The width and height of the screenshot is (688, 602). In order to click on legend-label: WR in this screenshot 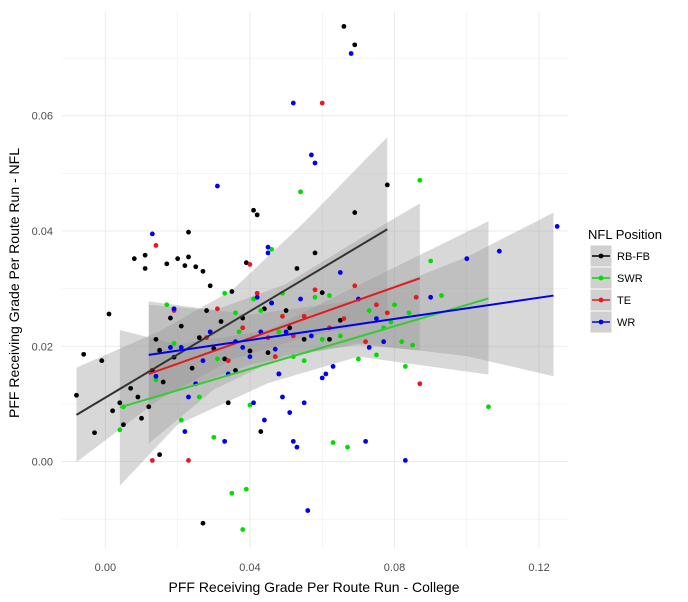, I will do `click(626, 323)`.